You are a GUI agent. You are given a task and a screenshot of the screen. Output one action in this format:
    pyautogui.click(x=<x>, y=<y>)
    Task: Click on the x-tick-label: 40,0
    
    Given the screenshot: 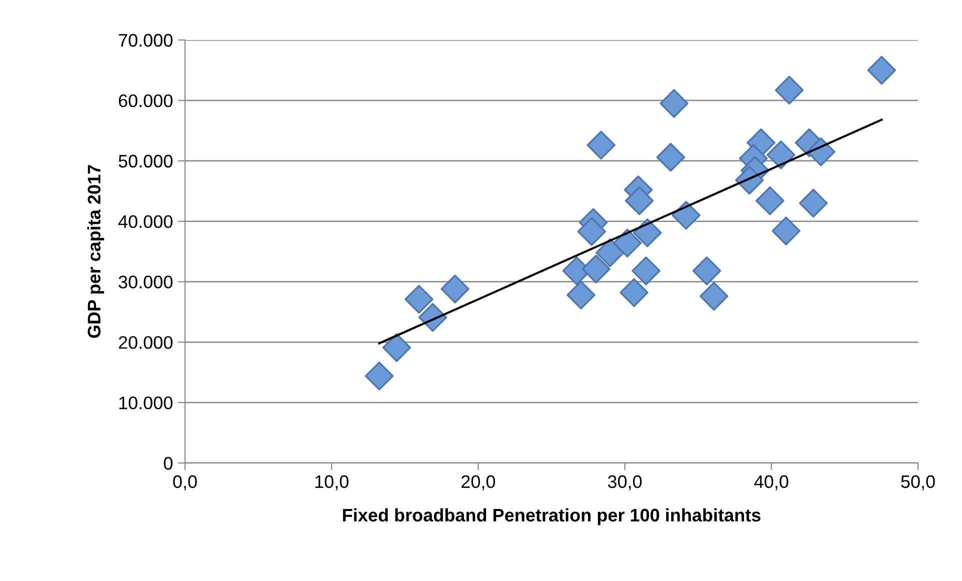 What is the action you would take?
    pyautogui.click(x=771, y=482)
    